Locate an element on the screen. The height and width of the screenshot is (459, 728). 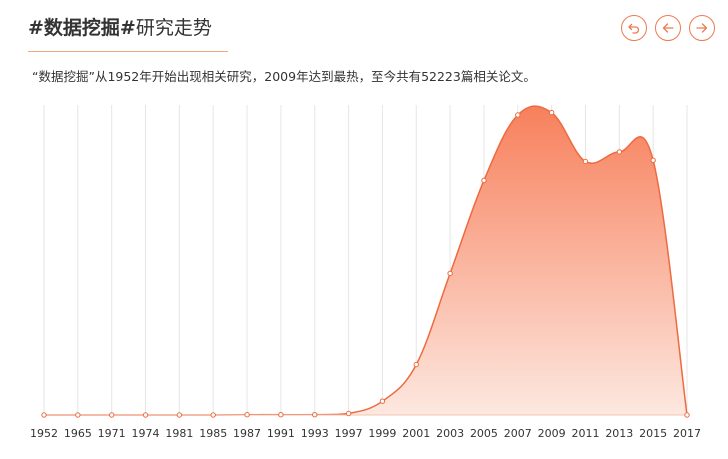
next-button is located at coordinates (702, 28).